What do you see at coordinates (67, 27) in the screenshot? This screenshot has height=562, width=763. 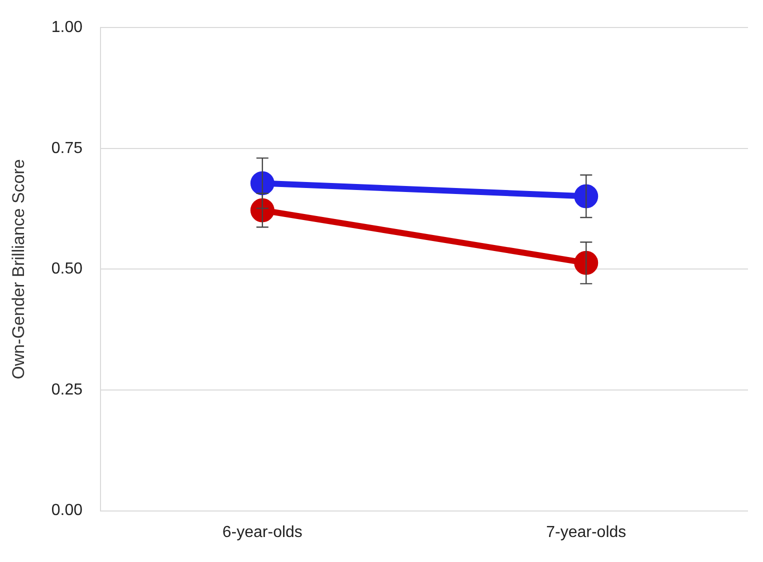 I see `y-tick-label: 1.00` at bounding box center [67, 27].